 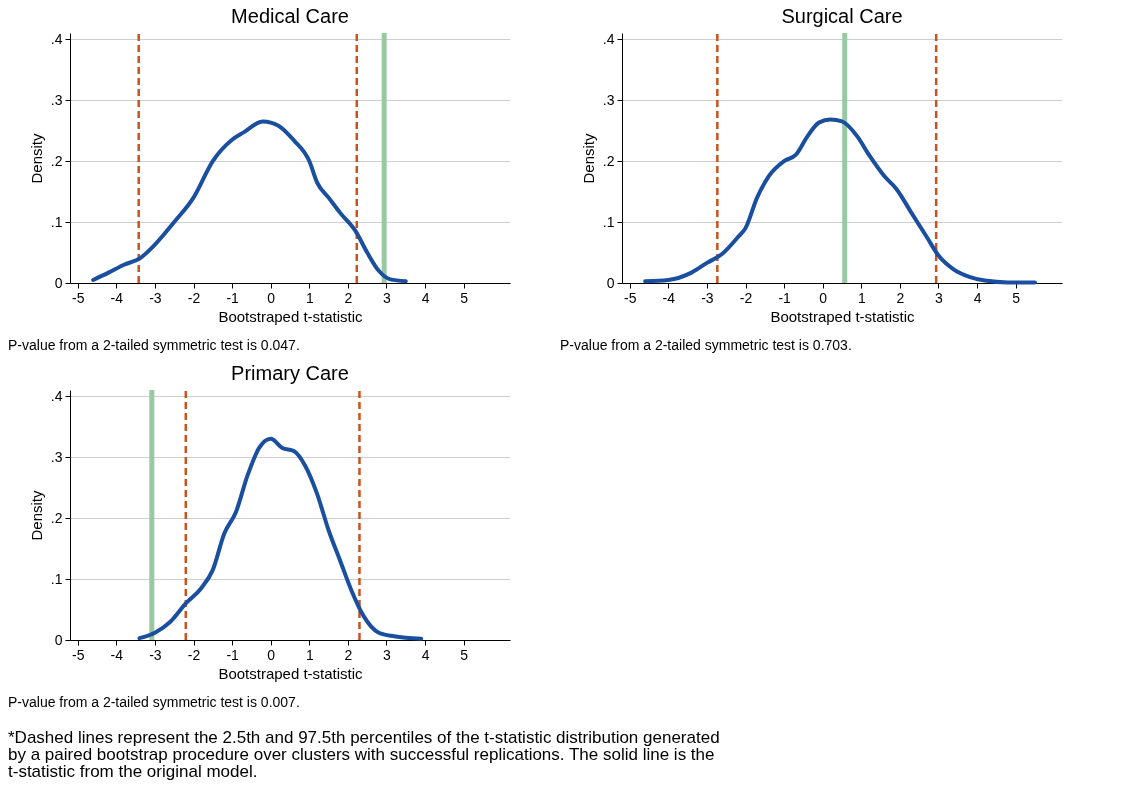 I want to click on chart-title: Medical Care, so click(x=290, y=15).